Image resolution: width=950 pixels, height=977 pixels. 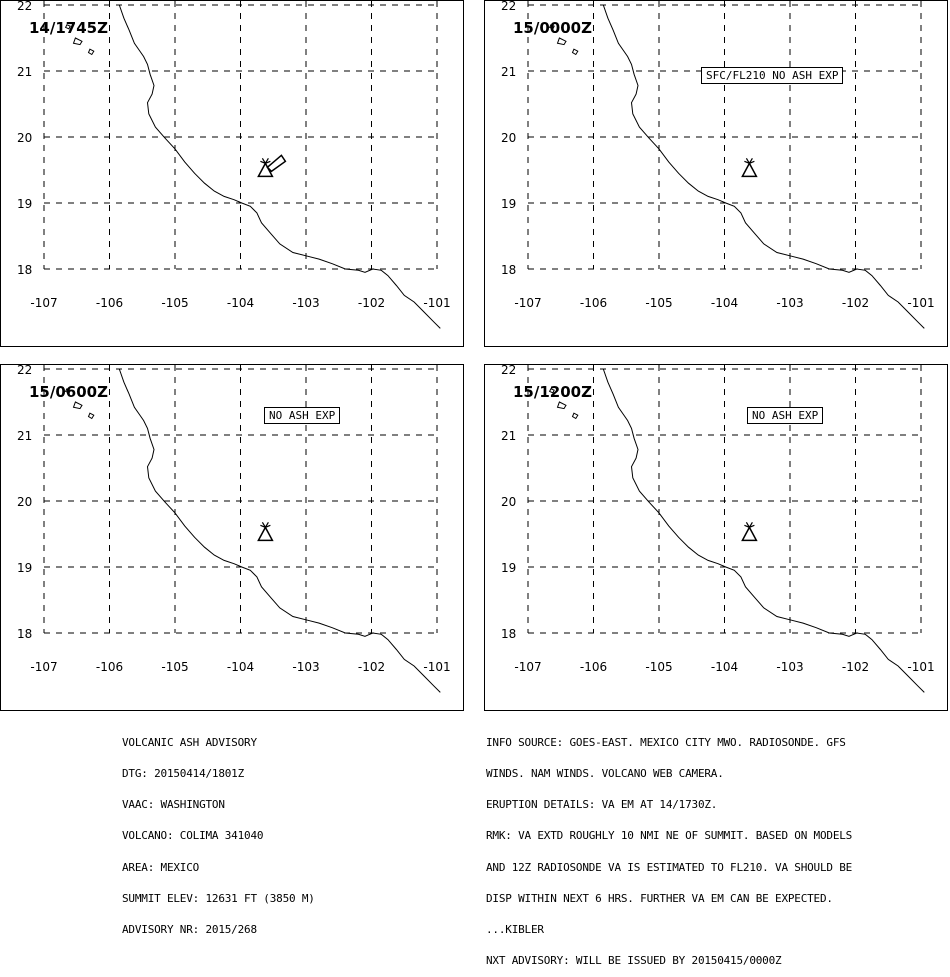 What do you see at coordinates (218, 898) in the screenshot?
I see `advisory-line: SUMMIT ELEV: 12631 FT (3850 M)` at bounding box center [218, 898].